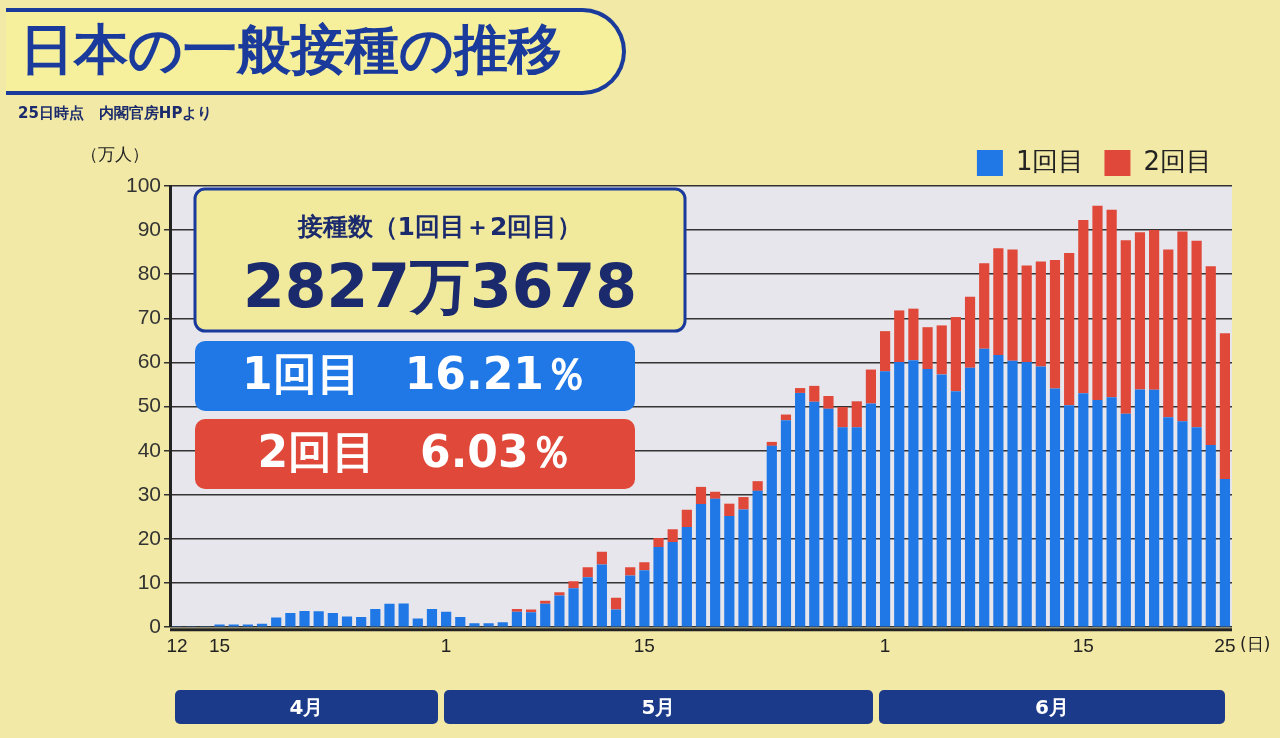 The height and width of the screenshot is (738, 1280). Describe the element at coordinates (219, 645) in the screenshot. I see `x-tick-label: 15` at that location.